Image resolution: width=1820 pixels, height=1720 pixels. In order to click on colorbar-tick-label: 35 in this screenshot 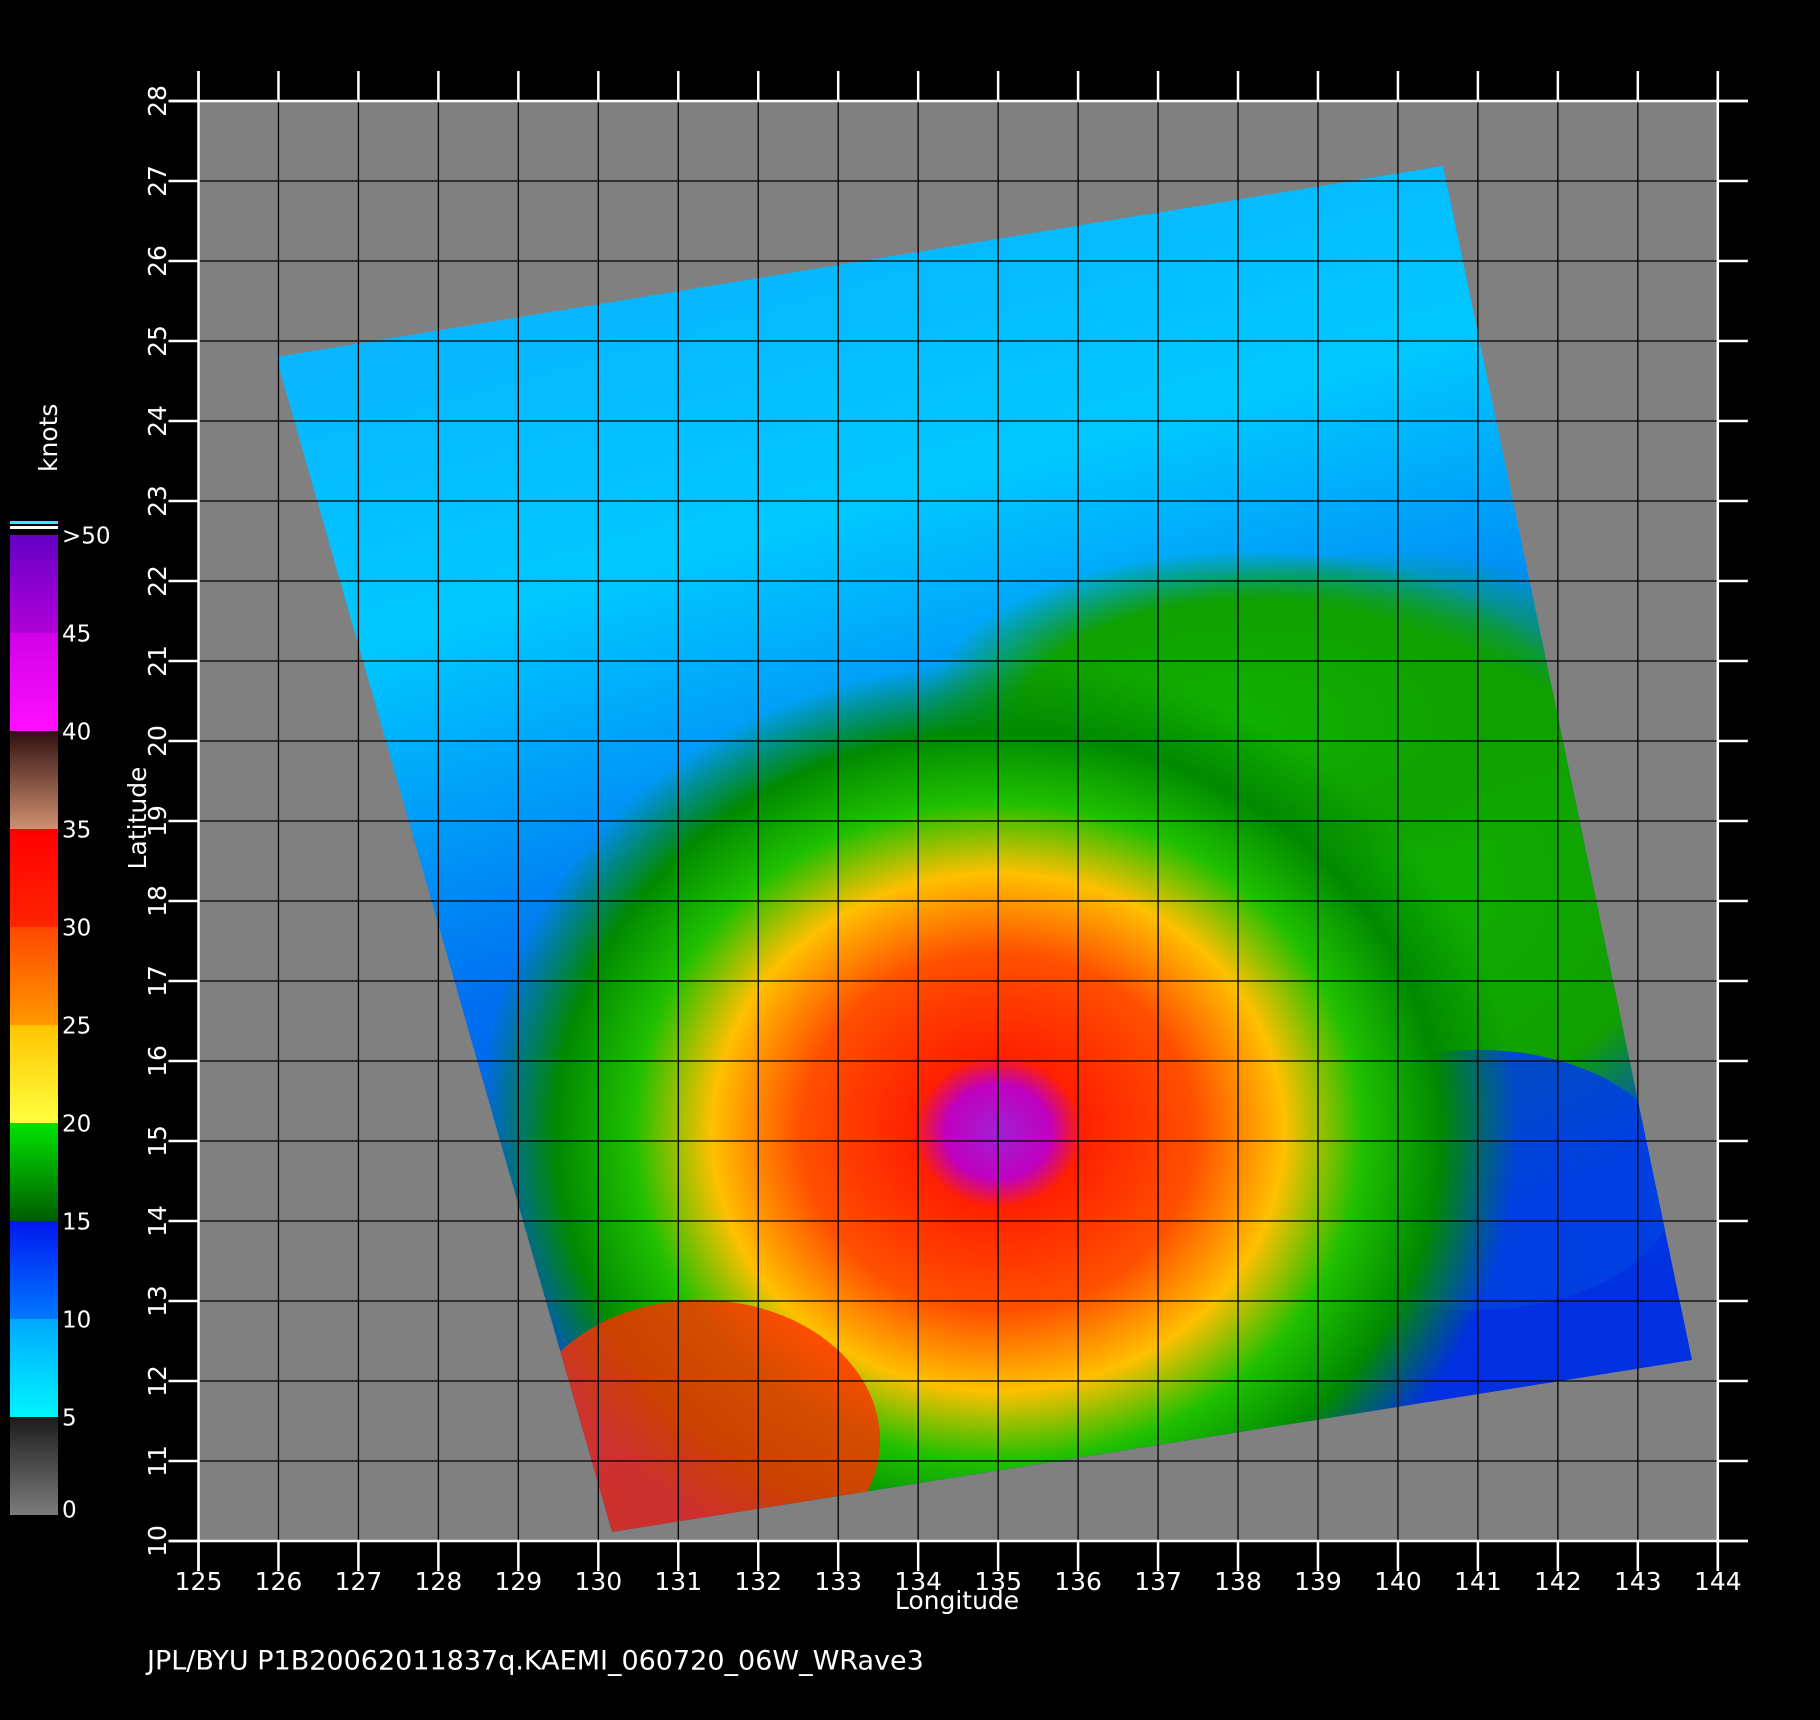, I will do `click(76, 831)`.